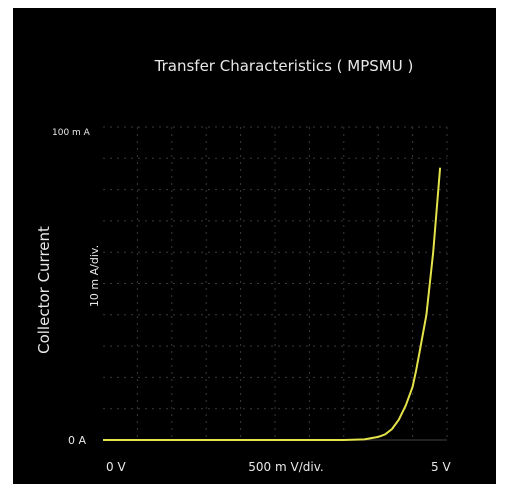 This screenshot has height=488, width=507. Describe the element at coordinates (77, 440) in the screenshot. I see `y-tick-min-label: 0 A` at that location.